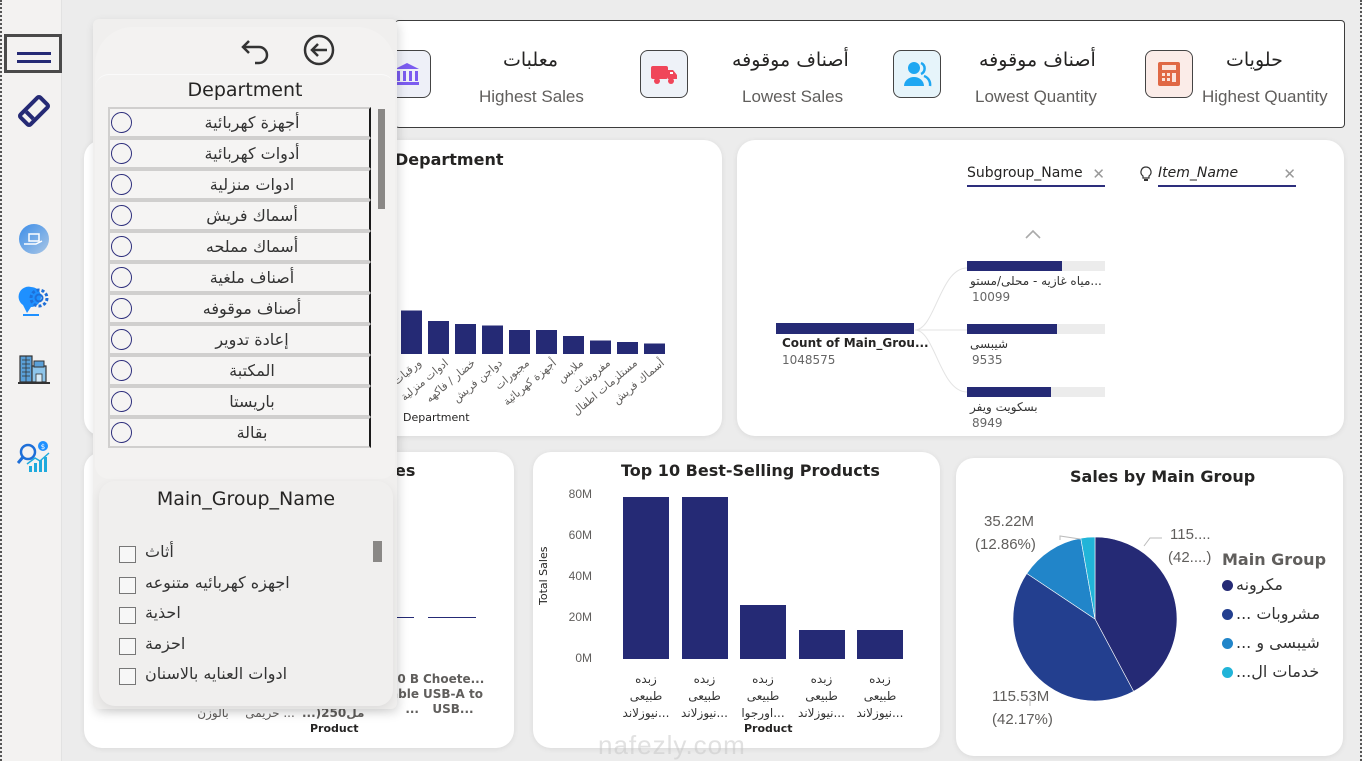  What do you see at coordinates (768, 728) in the screenshot?
I see `x-axis-title: Product` at bounding box center [768, 728].